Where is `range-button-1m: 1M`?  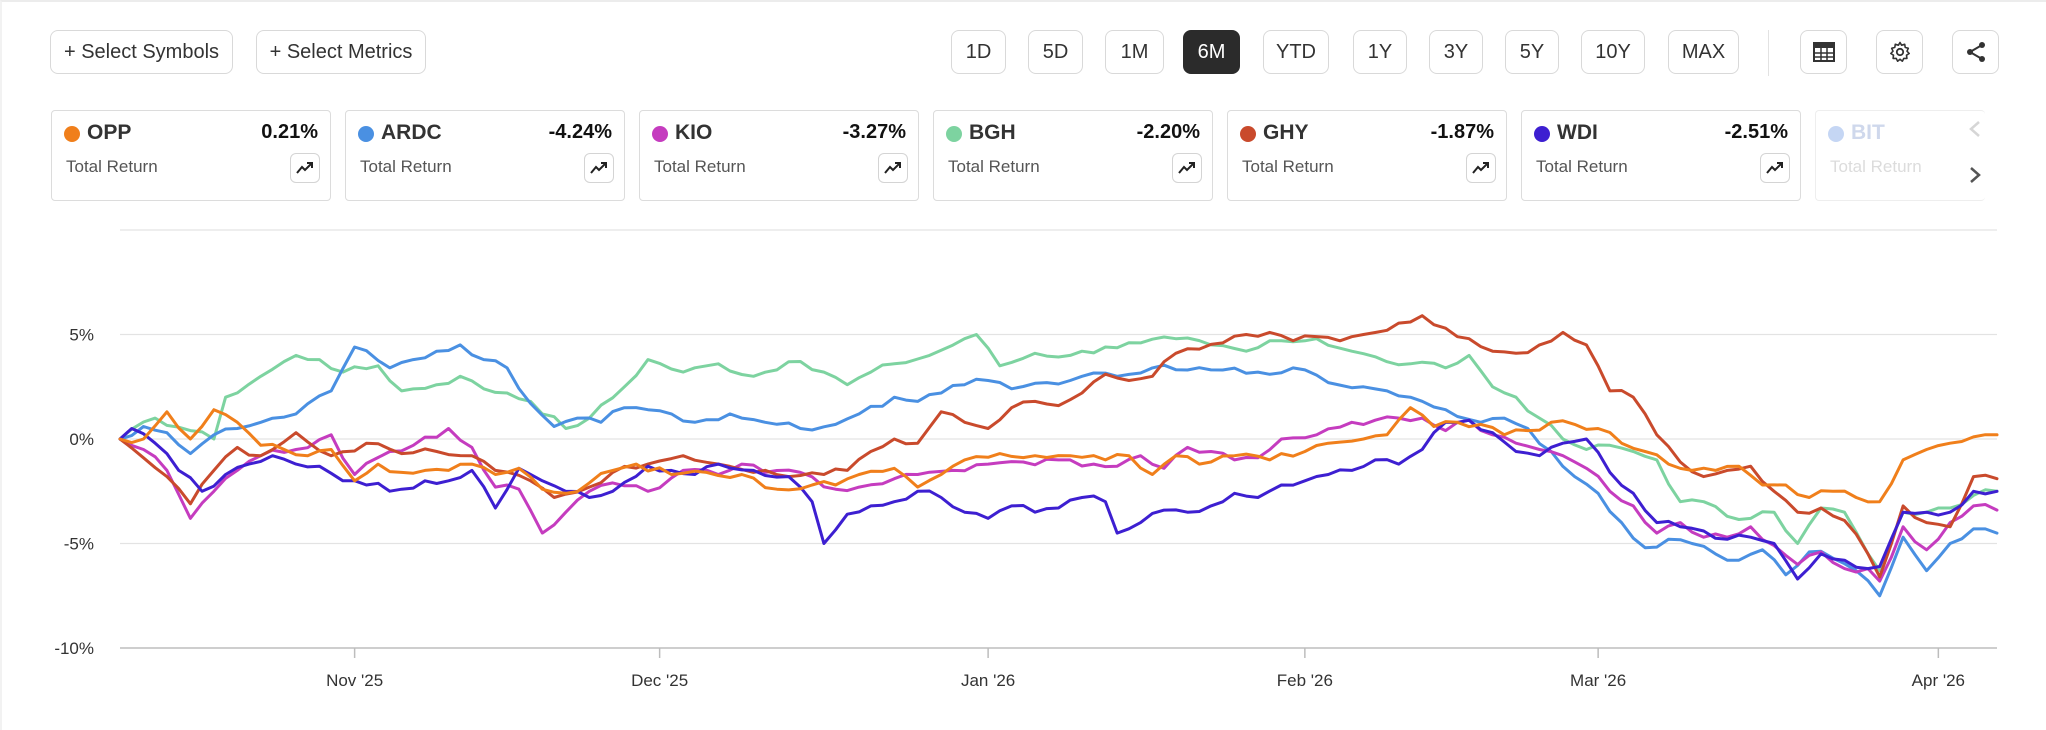 range-button-1m: 1M is located at coordinates (1134, 52).